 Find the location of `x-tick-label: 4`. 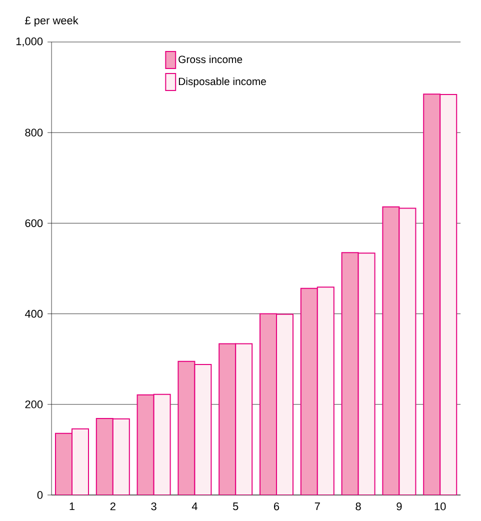

x-tick-label: 4 is located at coordinates (195, 506).